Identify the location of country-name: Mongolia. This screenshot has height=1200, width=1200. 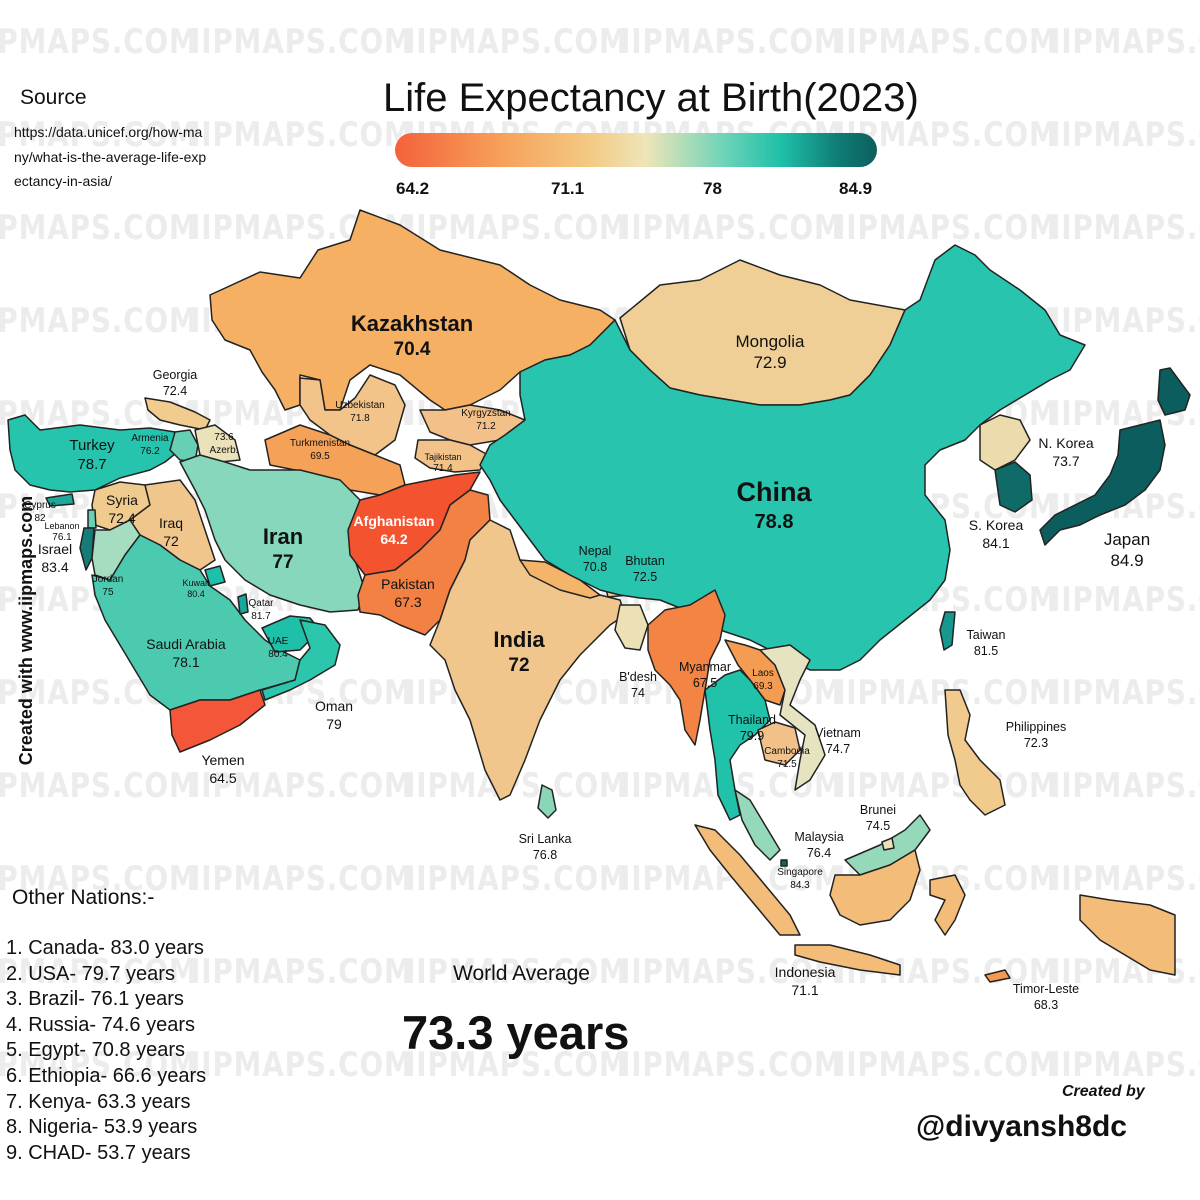
(770, 341).